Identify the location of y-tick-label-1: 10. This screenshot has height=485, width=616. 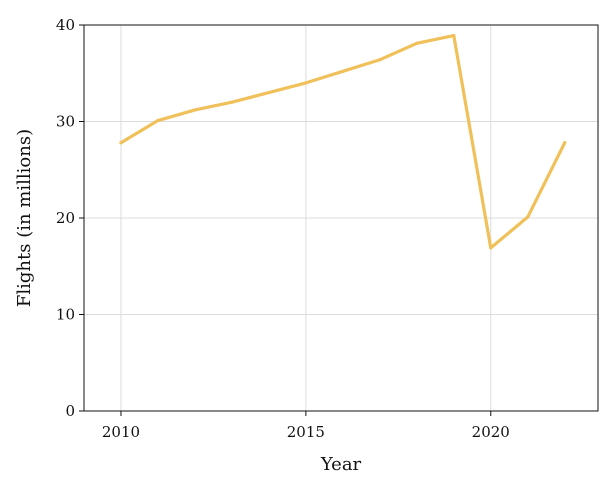
(65, 315).